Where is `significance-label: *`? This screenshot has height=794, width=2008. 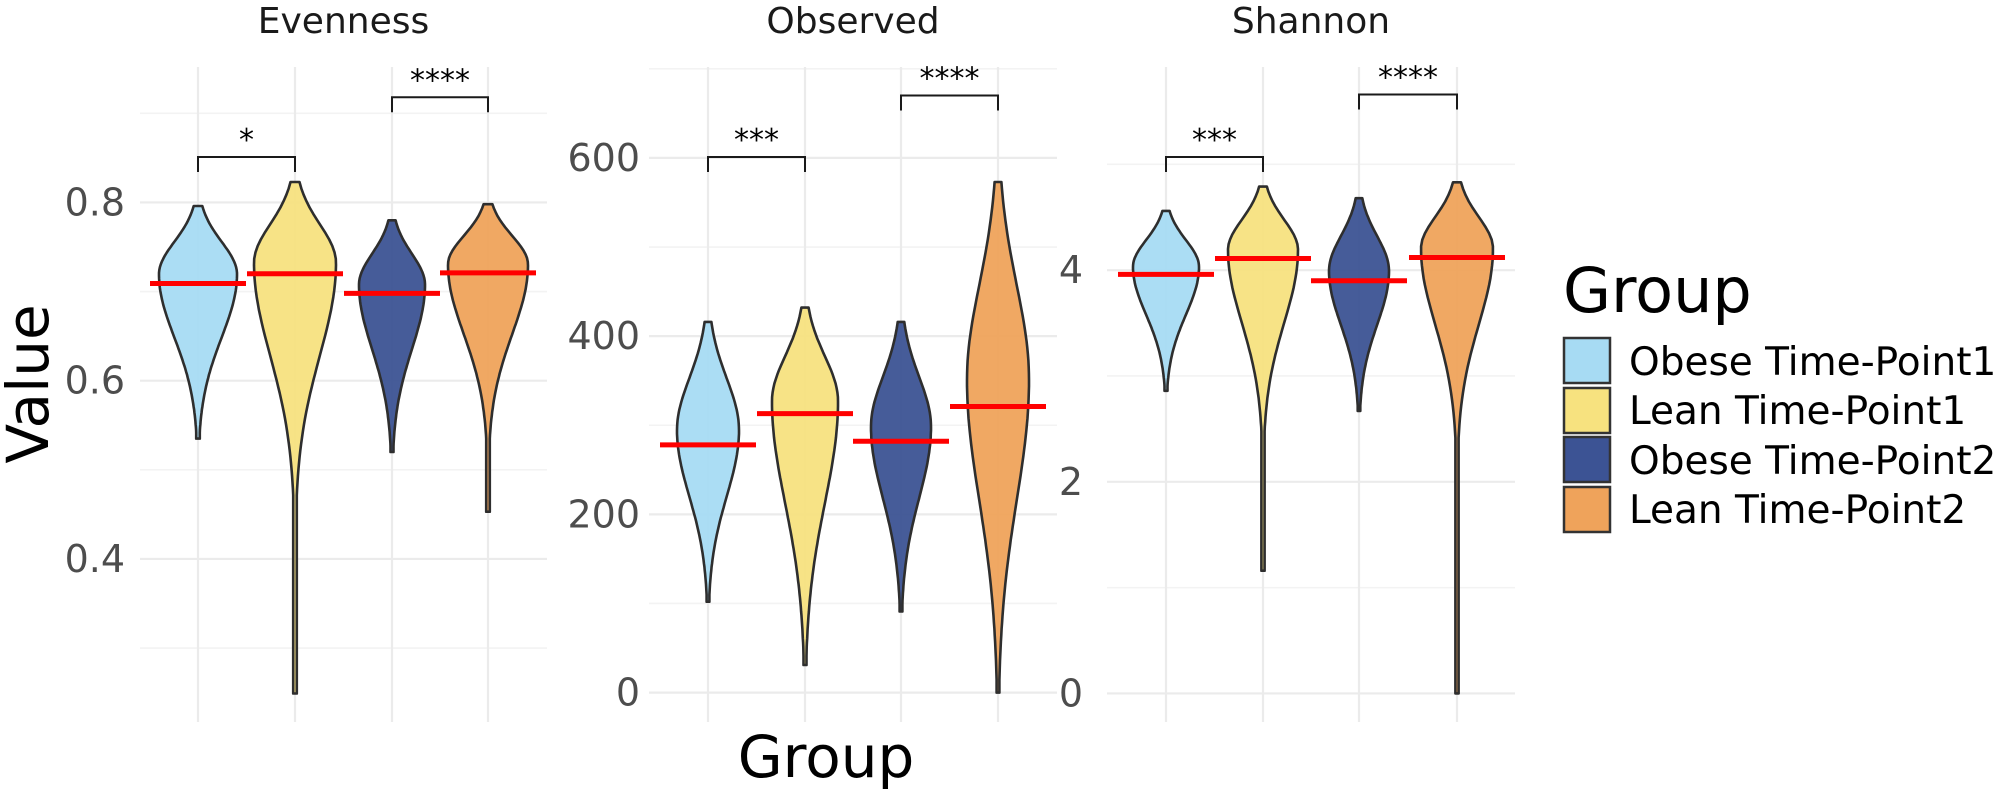
significance-label: * is located at coordinates (246, 140).